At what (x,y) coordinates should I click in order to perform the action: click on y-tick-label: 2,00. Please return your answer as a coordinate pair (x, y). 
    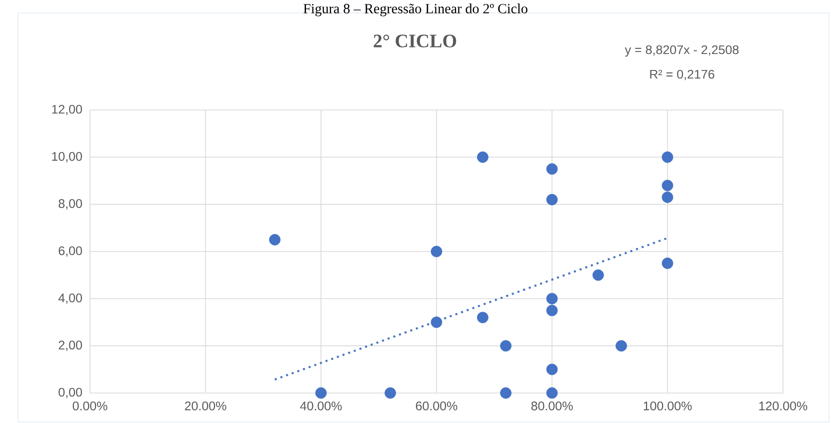
    Looking at the image, I should click on (70, 345).